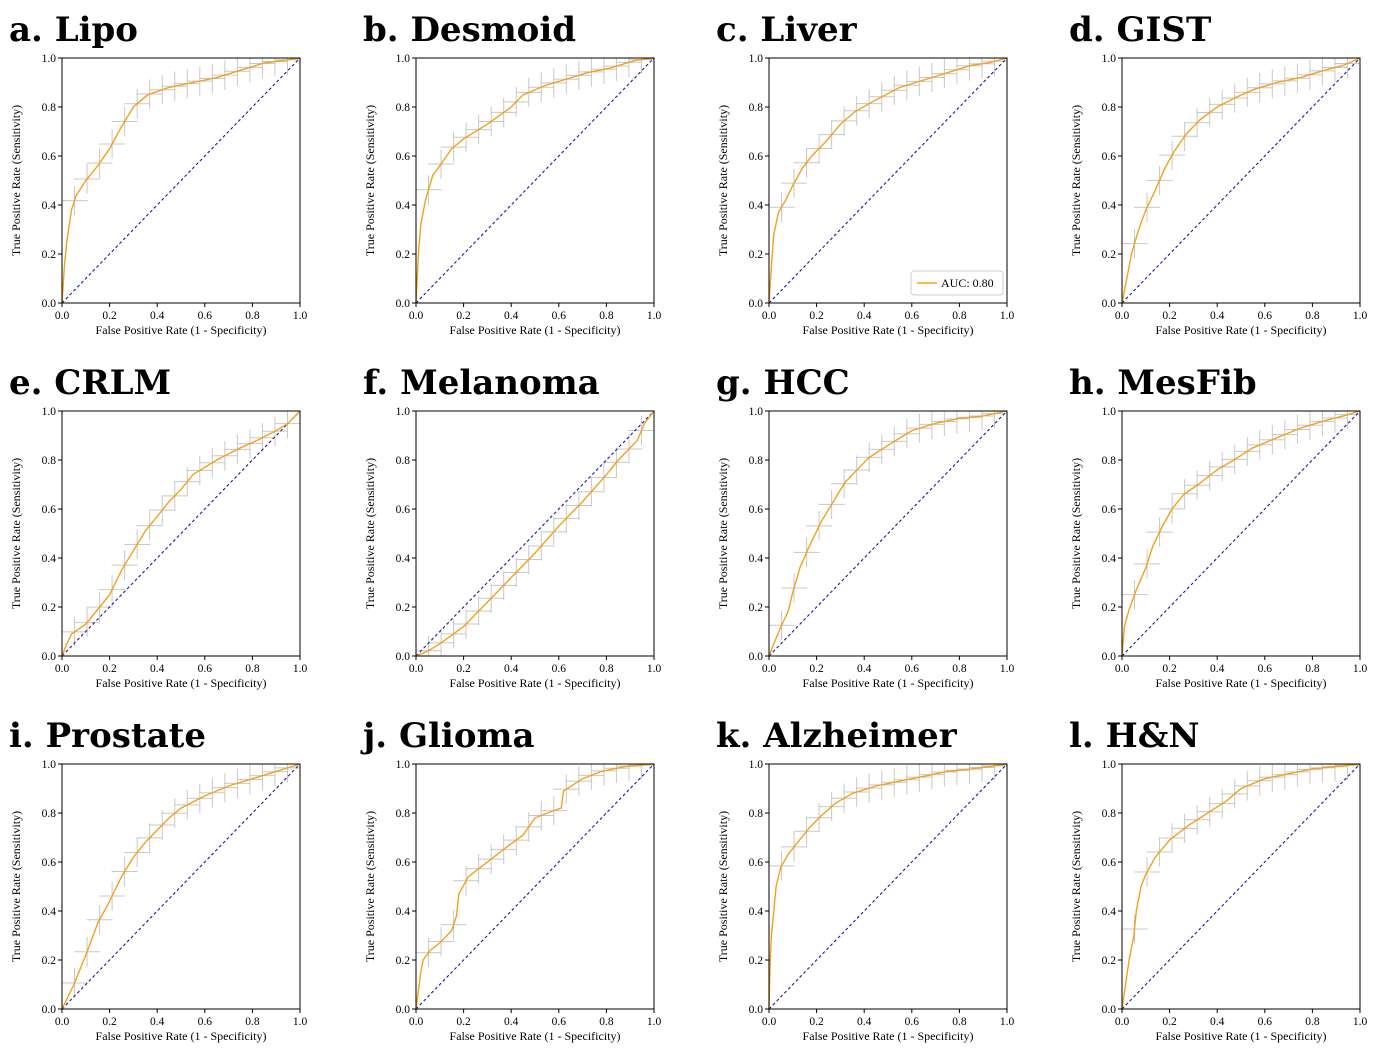 The image size is (1373, 1055). Describe the element at coordinates (787, 30) in the screenshot. I see `panel-title: c. Liver` at that location.